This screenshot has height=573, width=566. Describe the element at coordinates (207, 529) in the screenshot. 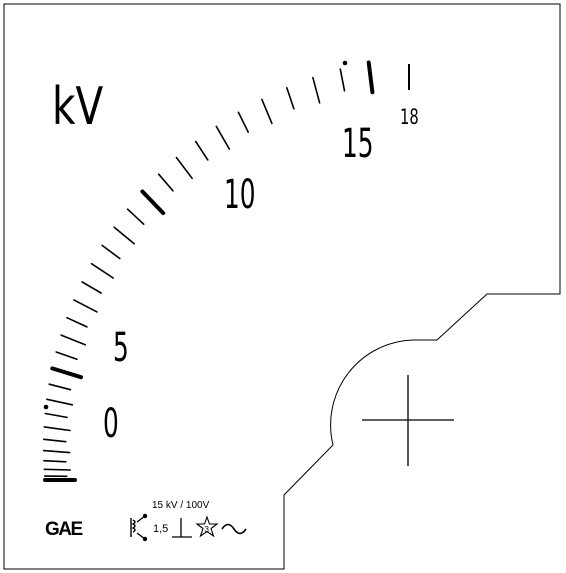

I see `svg-text: 3` at that location.